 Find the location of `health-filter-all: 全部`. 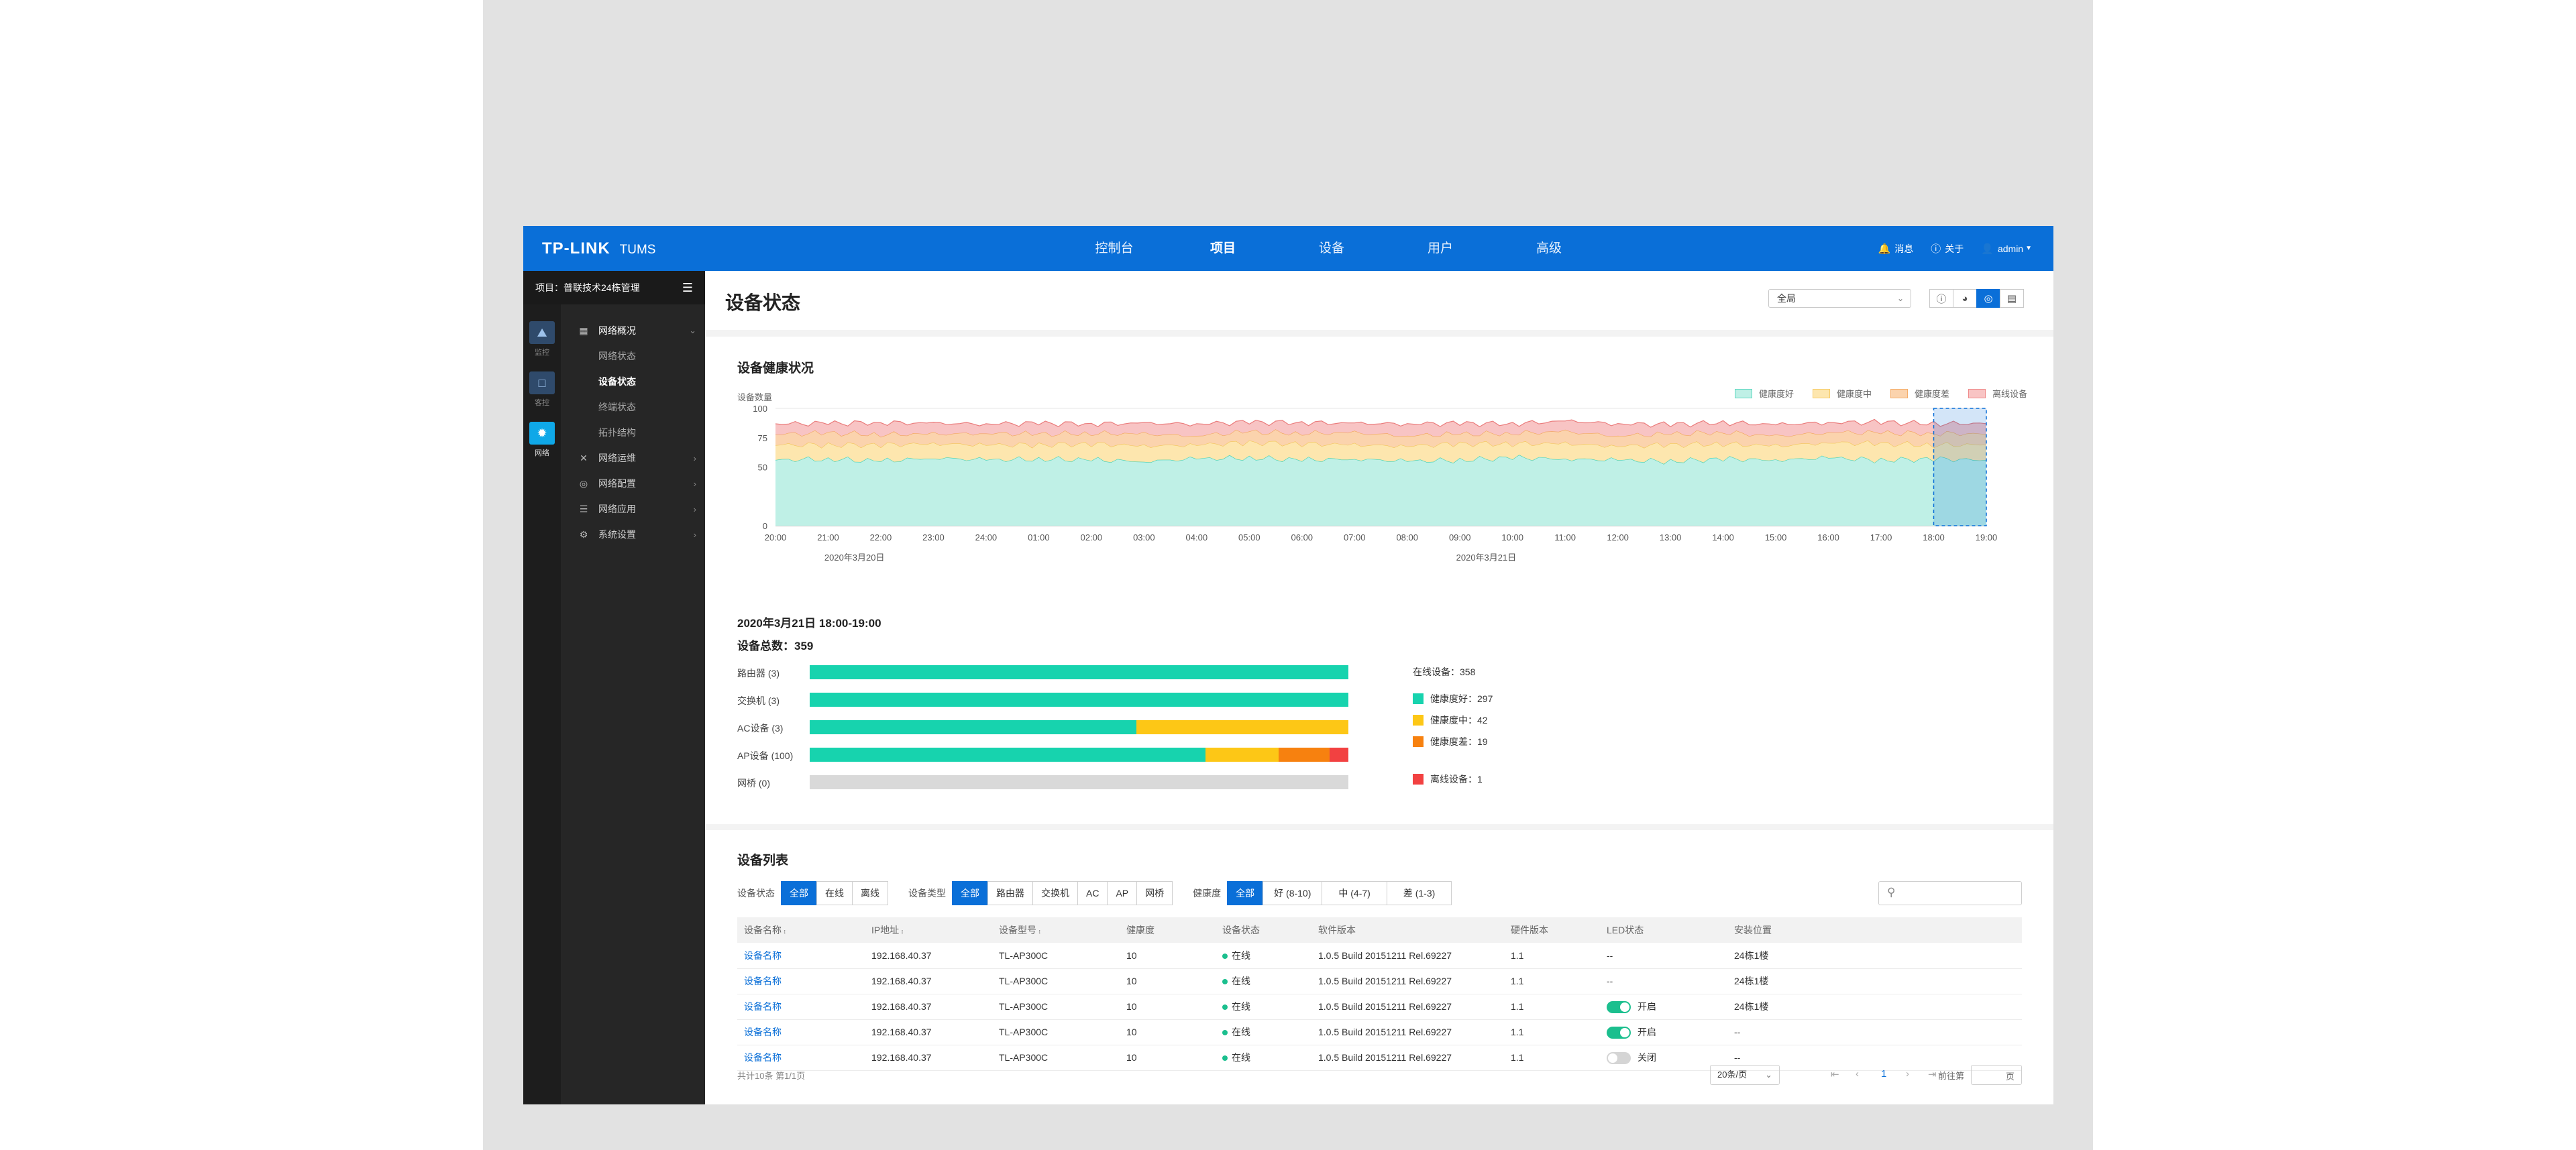

health-filter-all: 全部 is located at coordinates (1245, 893).